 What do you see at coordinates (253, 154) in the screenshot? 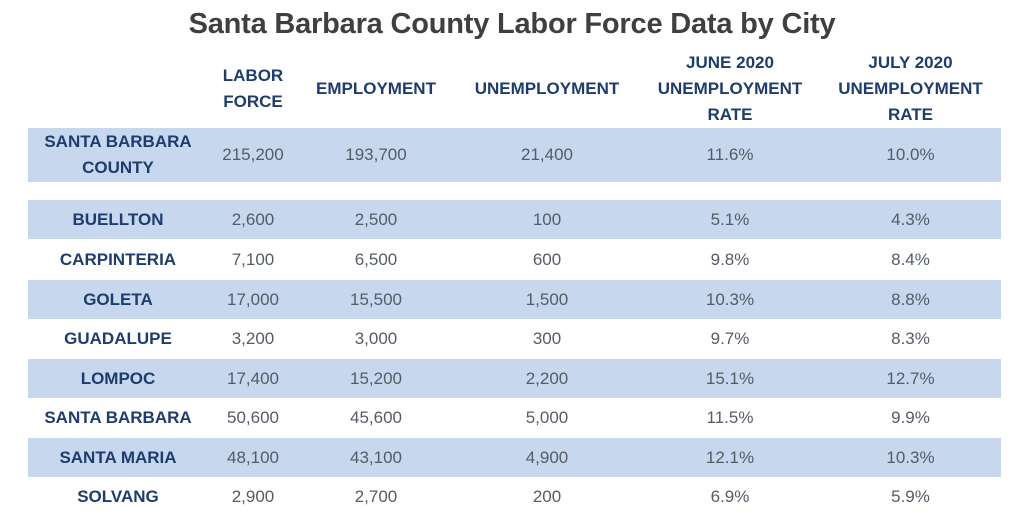
I see `labor-force-value: 215,200` at bounding box center [253, 154].